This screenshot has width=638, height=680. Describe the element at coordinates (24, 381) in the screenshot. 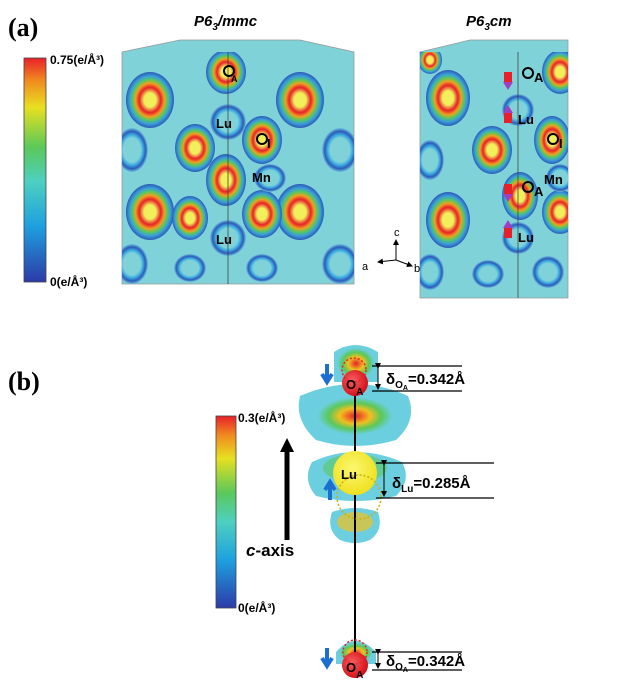

I see `panel-b-label: (b)` at that location.